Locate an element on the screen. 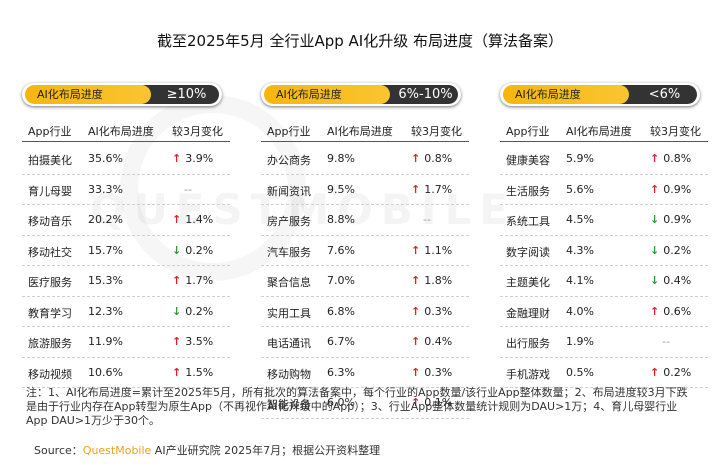  table-row: 系统工具 4.5% ↓ 0.9% is located at coordinates (604, 220).